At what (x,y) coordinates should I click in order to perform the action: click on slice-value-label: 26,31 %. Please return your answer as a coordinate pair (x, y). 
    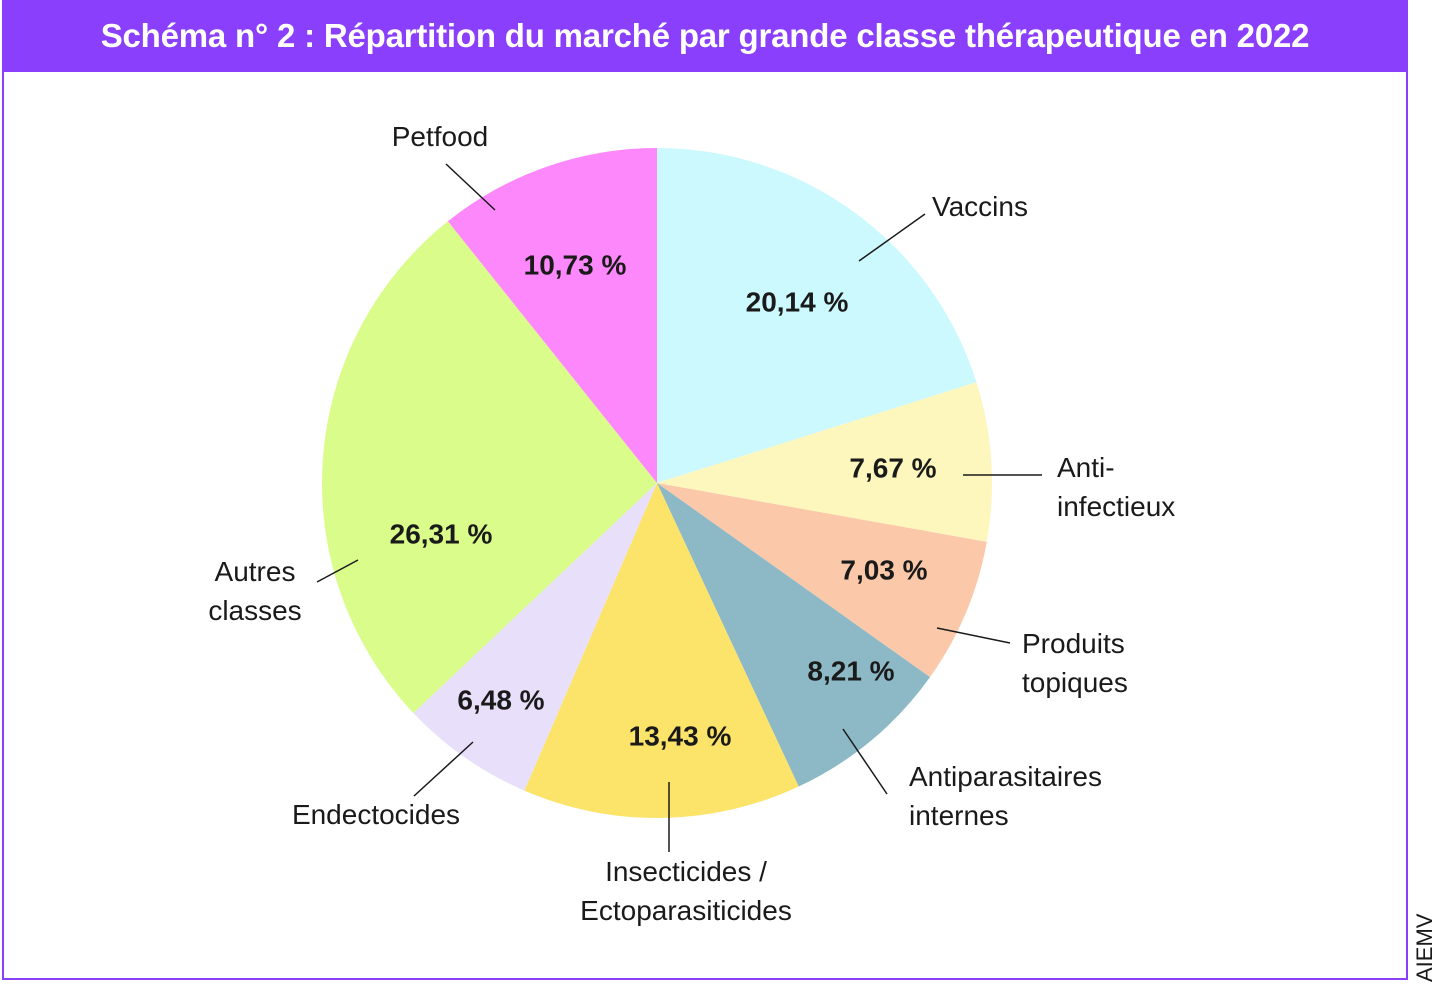
    Looking at the image, I should click on (441, 533).